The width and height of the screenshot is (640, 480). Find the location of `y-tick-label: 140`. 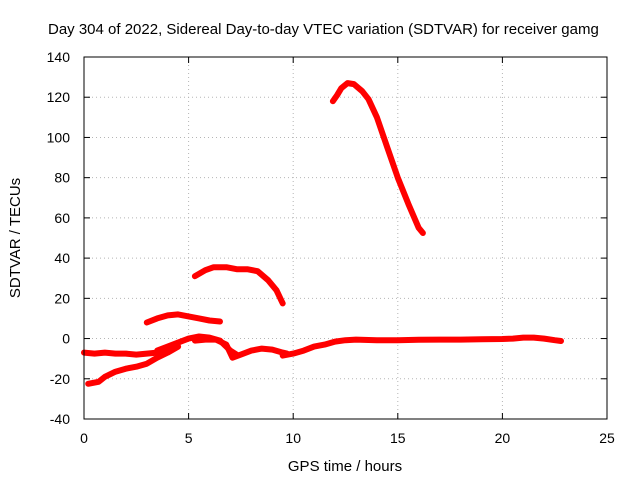

y-tick-label: 140 is located at coordinates (59, 57).